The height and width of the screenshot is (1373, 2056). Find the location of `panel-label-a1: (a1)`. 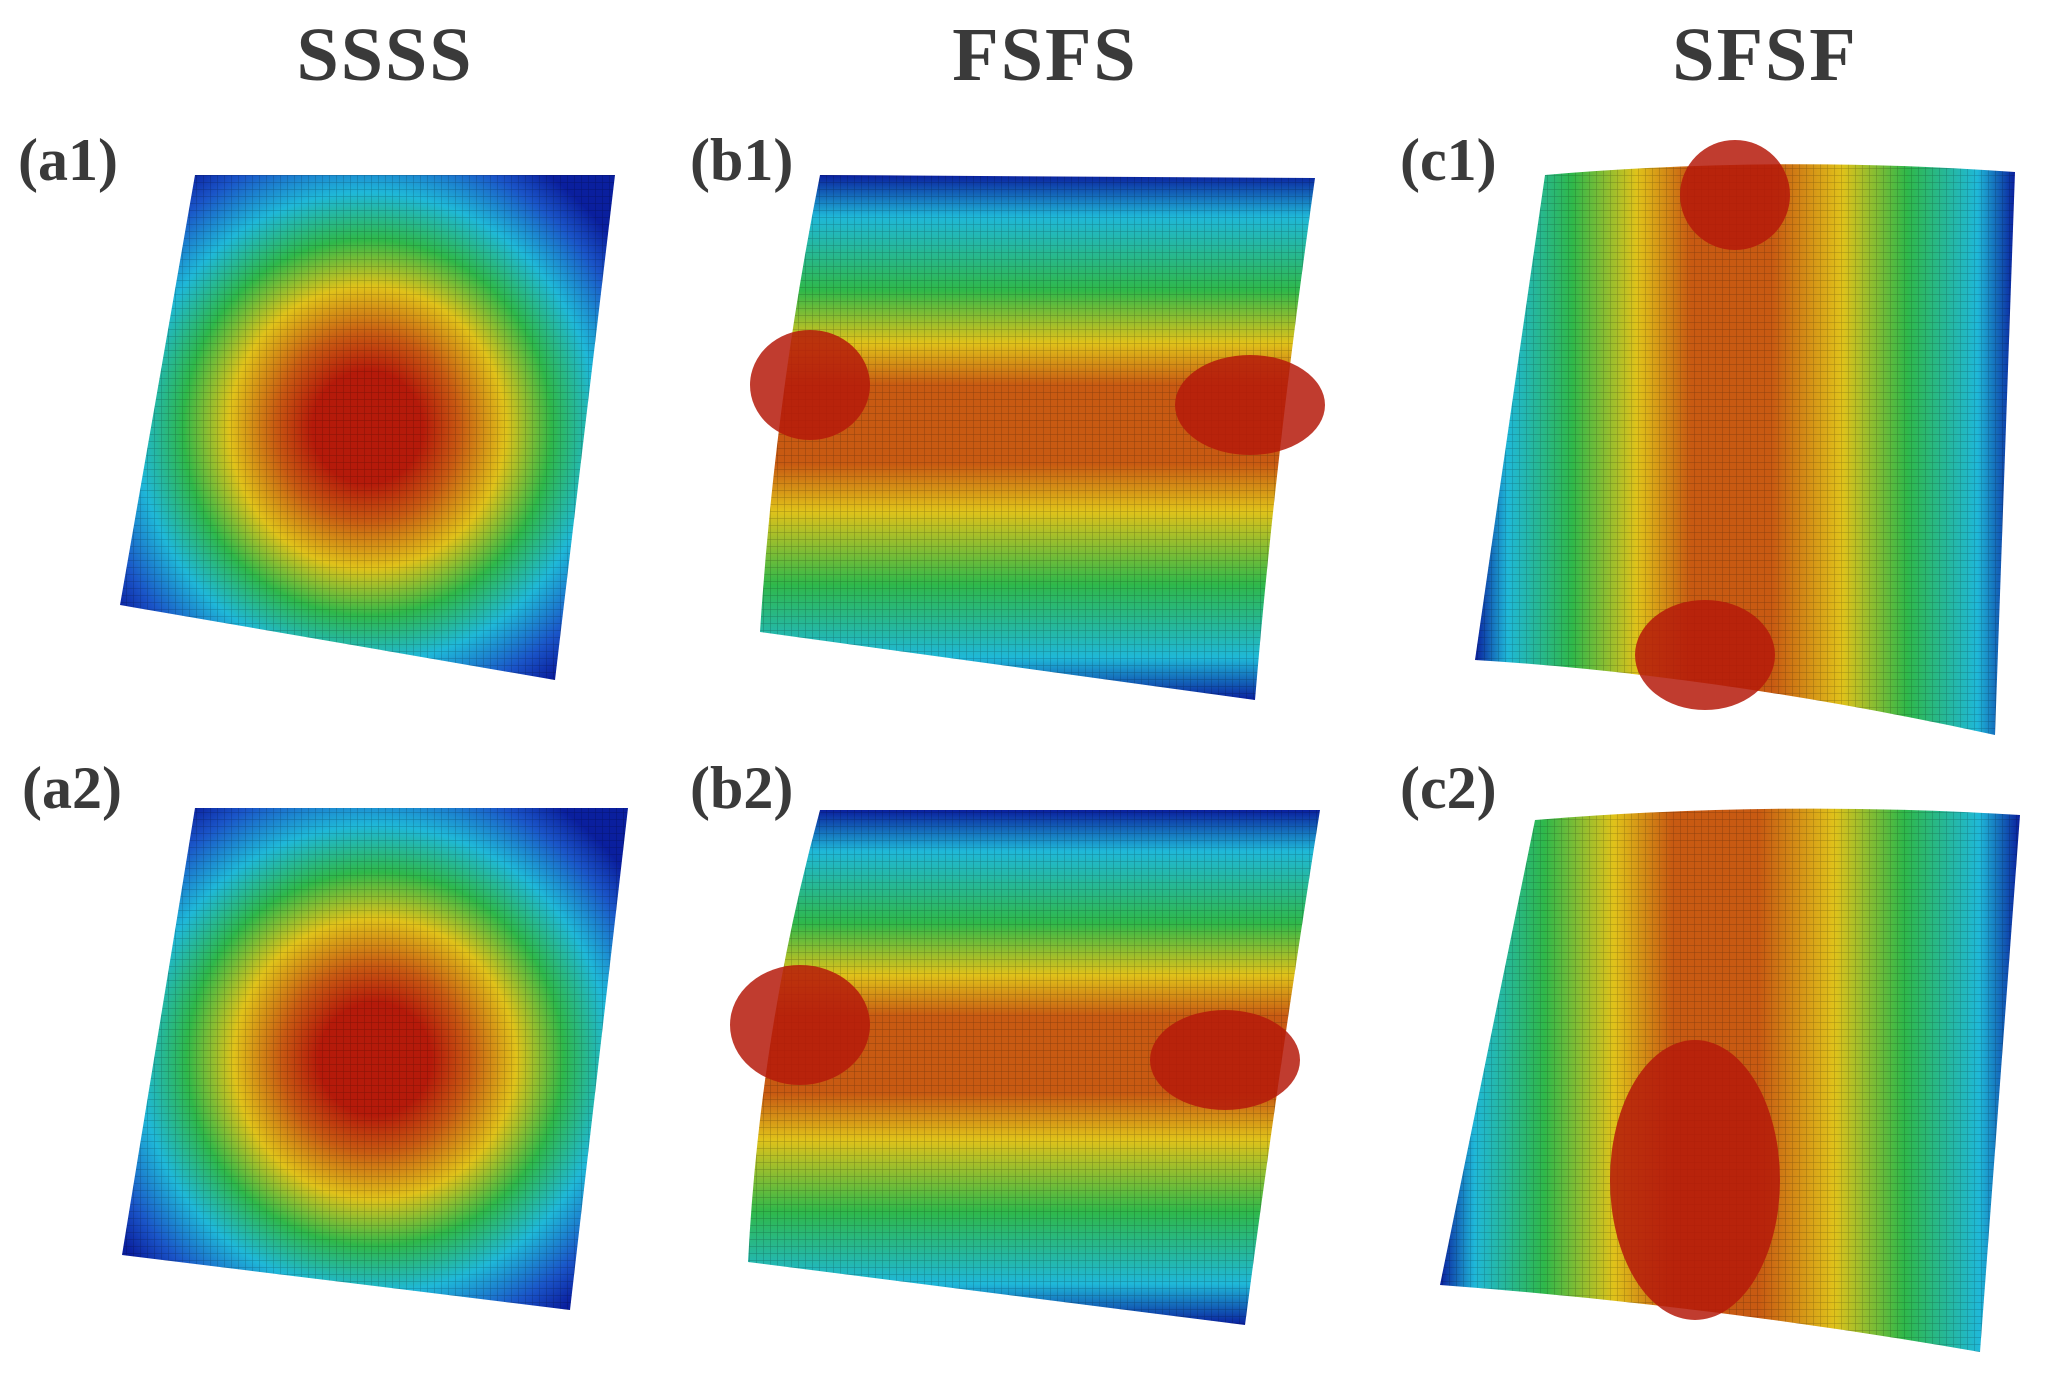

panel-label-a1: (a1) is located at coordinates (68, 160).